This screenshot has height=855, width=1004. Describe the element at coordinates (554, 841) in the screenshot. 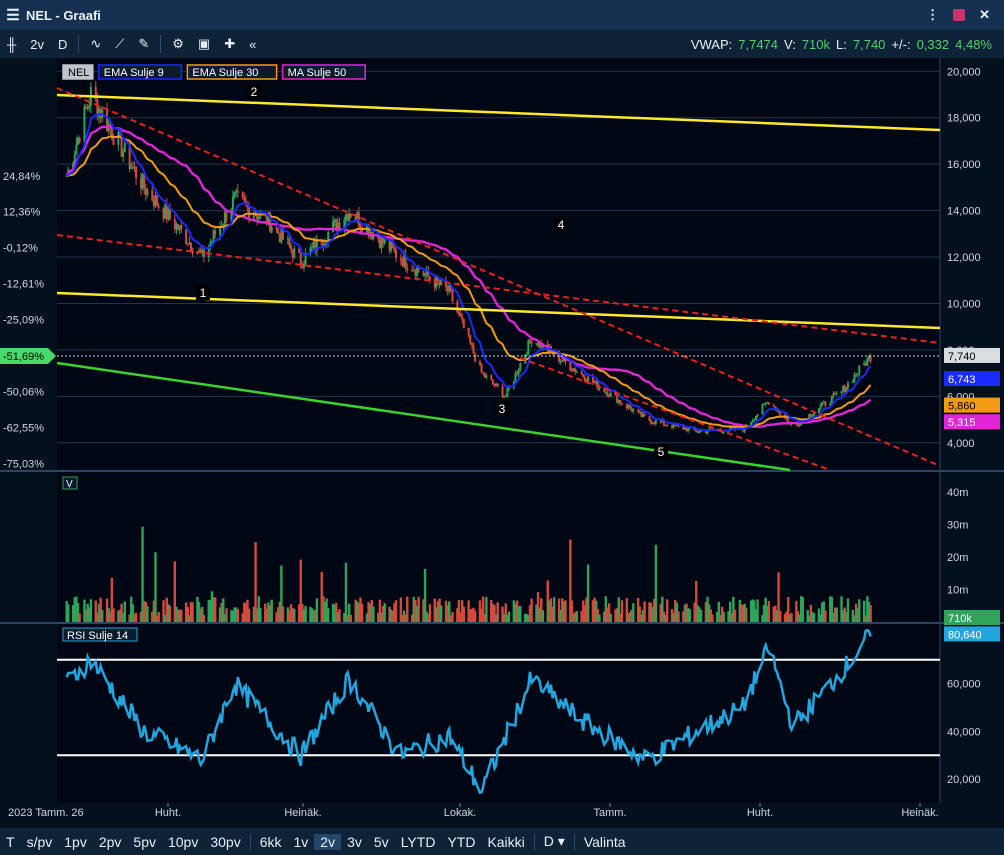

I see `interval-dropdown: D ▾` at that location.